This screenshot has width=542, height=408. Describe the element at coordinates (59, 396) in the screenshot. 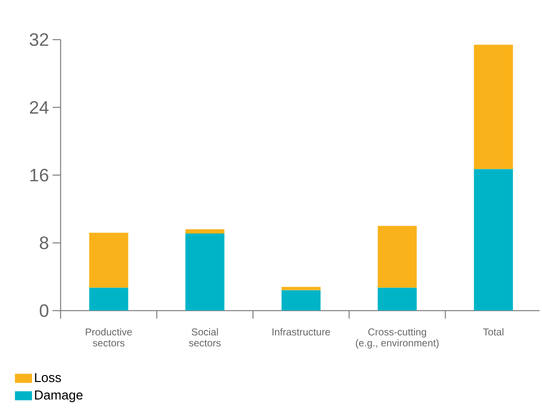

I see `legend-label: Damage` at that location.